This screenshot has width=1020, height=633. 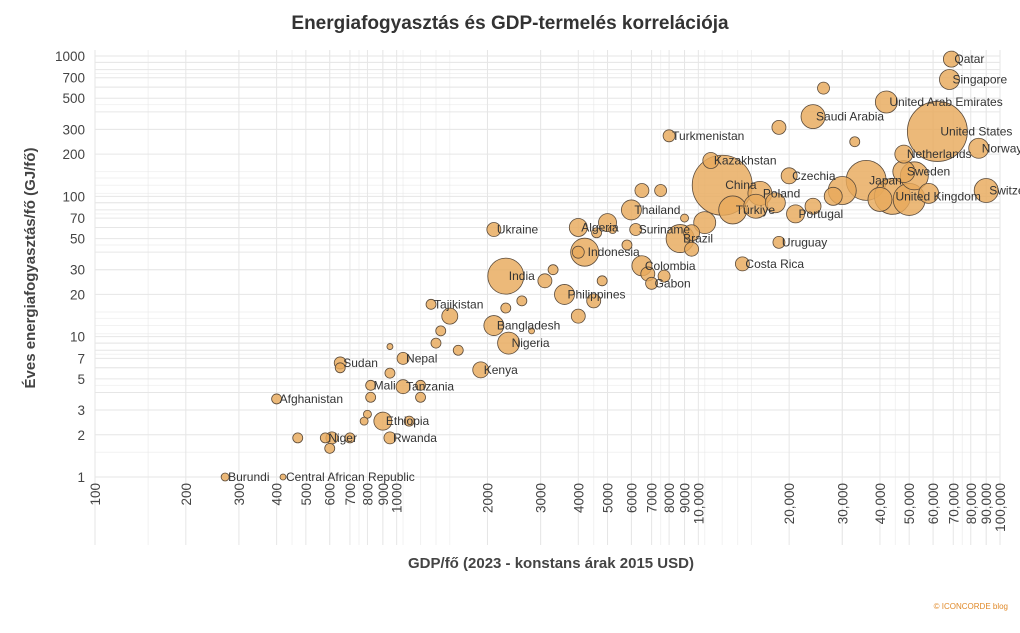 What do you see at coordinates (73, 154) in the screenshot?
I see `y-tick-label: 200` at bounding box center [73, 154].